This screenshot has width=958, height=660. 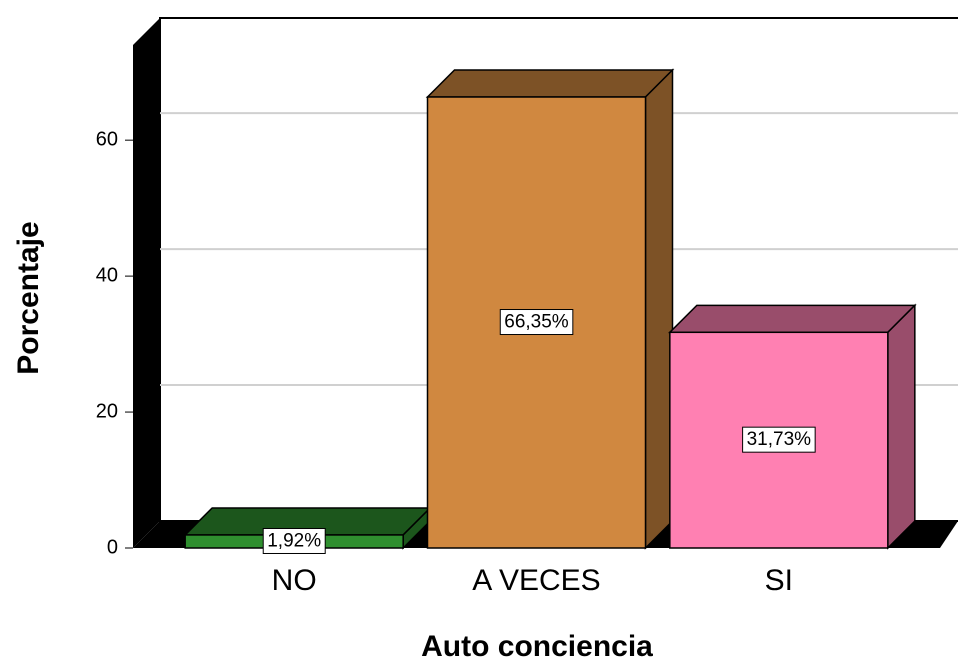 I want to click on value-label: 31,73%, so click(x=779, y=439).